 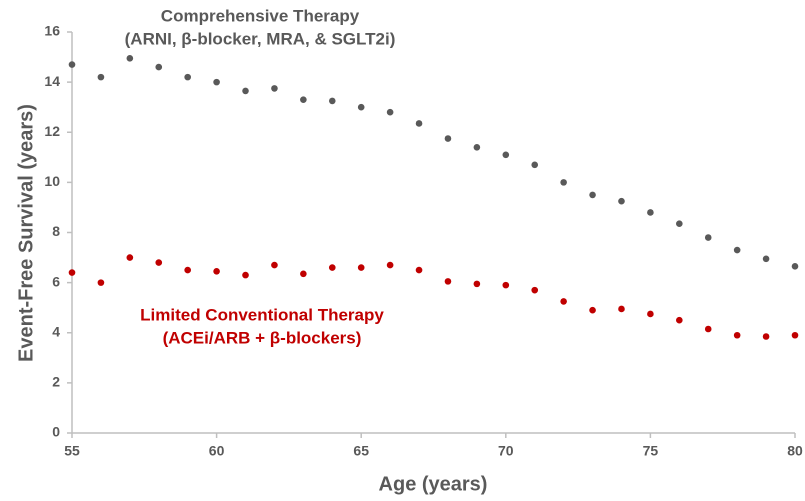 I want to click on x-tick-label: 75, so click(x=651, y=451).